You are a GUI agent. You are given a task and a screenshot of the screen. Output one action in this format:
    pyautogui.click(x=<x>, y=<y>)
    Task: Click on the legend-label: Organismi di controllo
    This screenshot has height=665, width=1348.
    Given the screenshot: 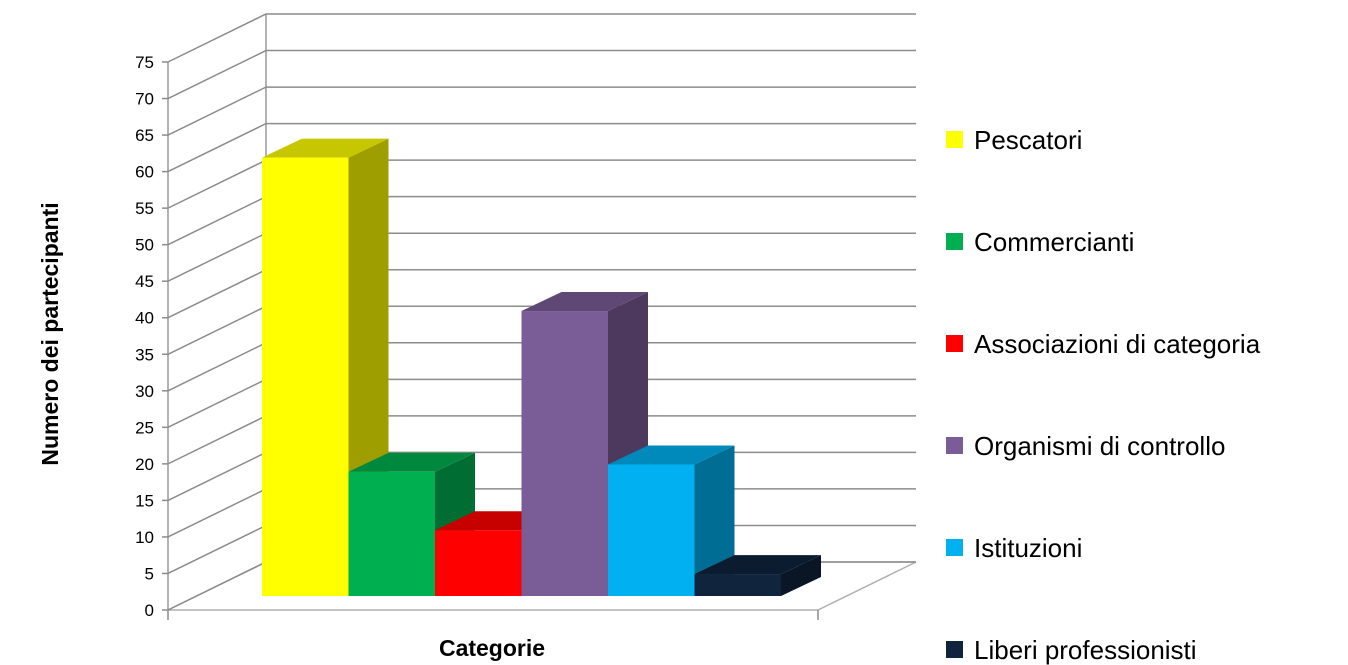 What is the action you would take?
    pyautogui.click(x=1099, y=446)
    